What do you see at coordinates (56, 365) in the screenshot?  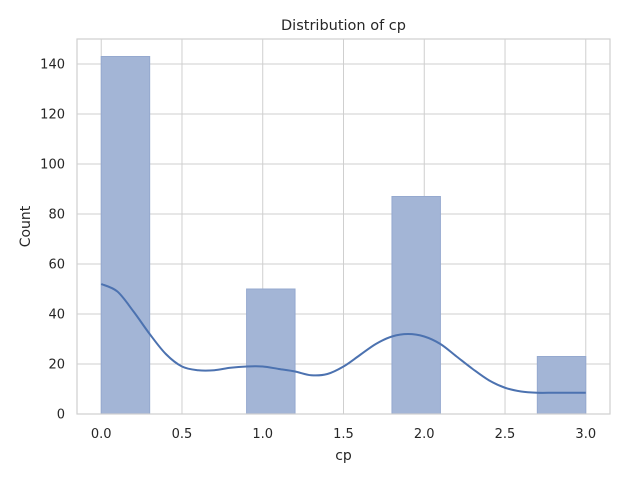 I see `y-tick-label: 20` at bounding box center [56, 365].